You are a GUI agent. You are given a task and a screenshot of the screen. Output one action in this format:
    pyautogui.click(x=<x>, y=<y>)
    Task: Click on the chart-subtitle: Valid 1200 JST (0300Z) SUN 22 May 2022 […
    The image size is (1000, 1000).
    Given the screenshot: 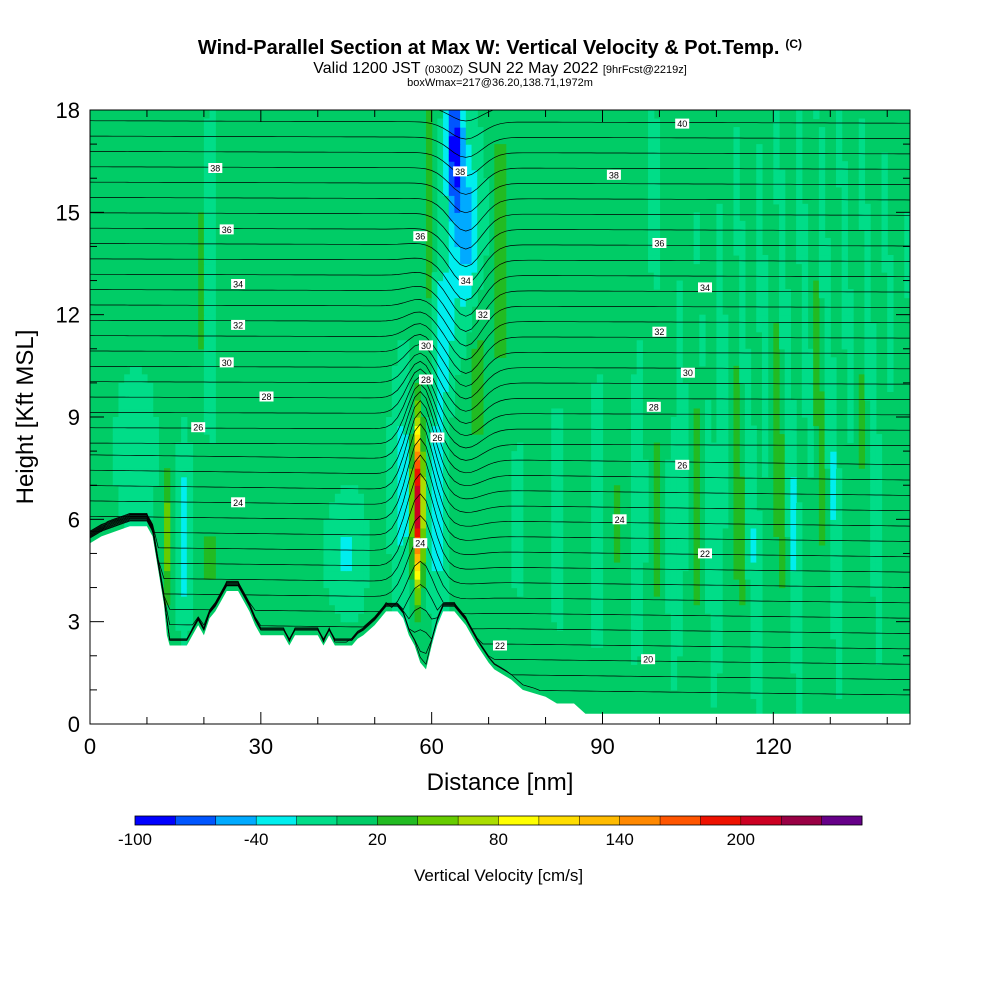 What is the action you would take?
    pyautogui.click(x=500, y=69)
    